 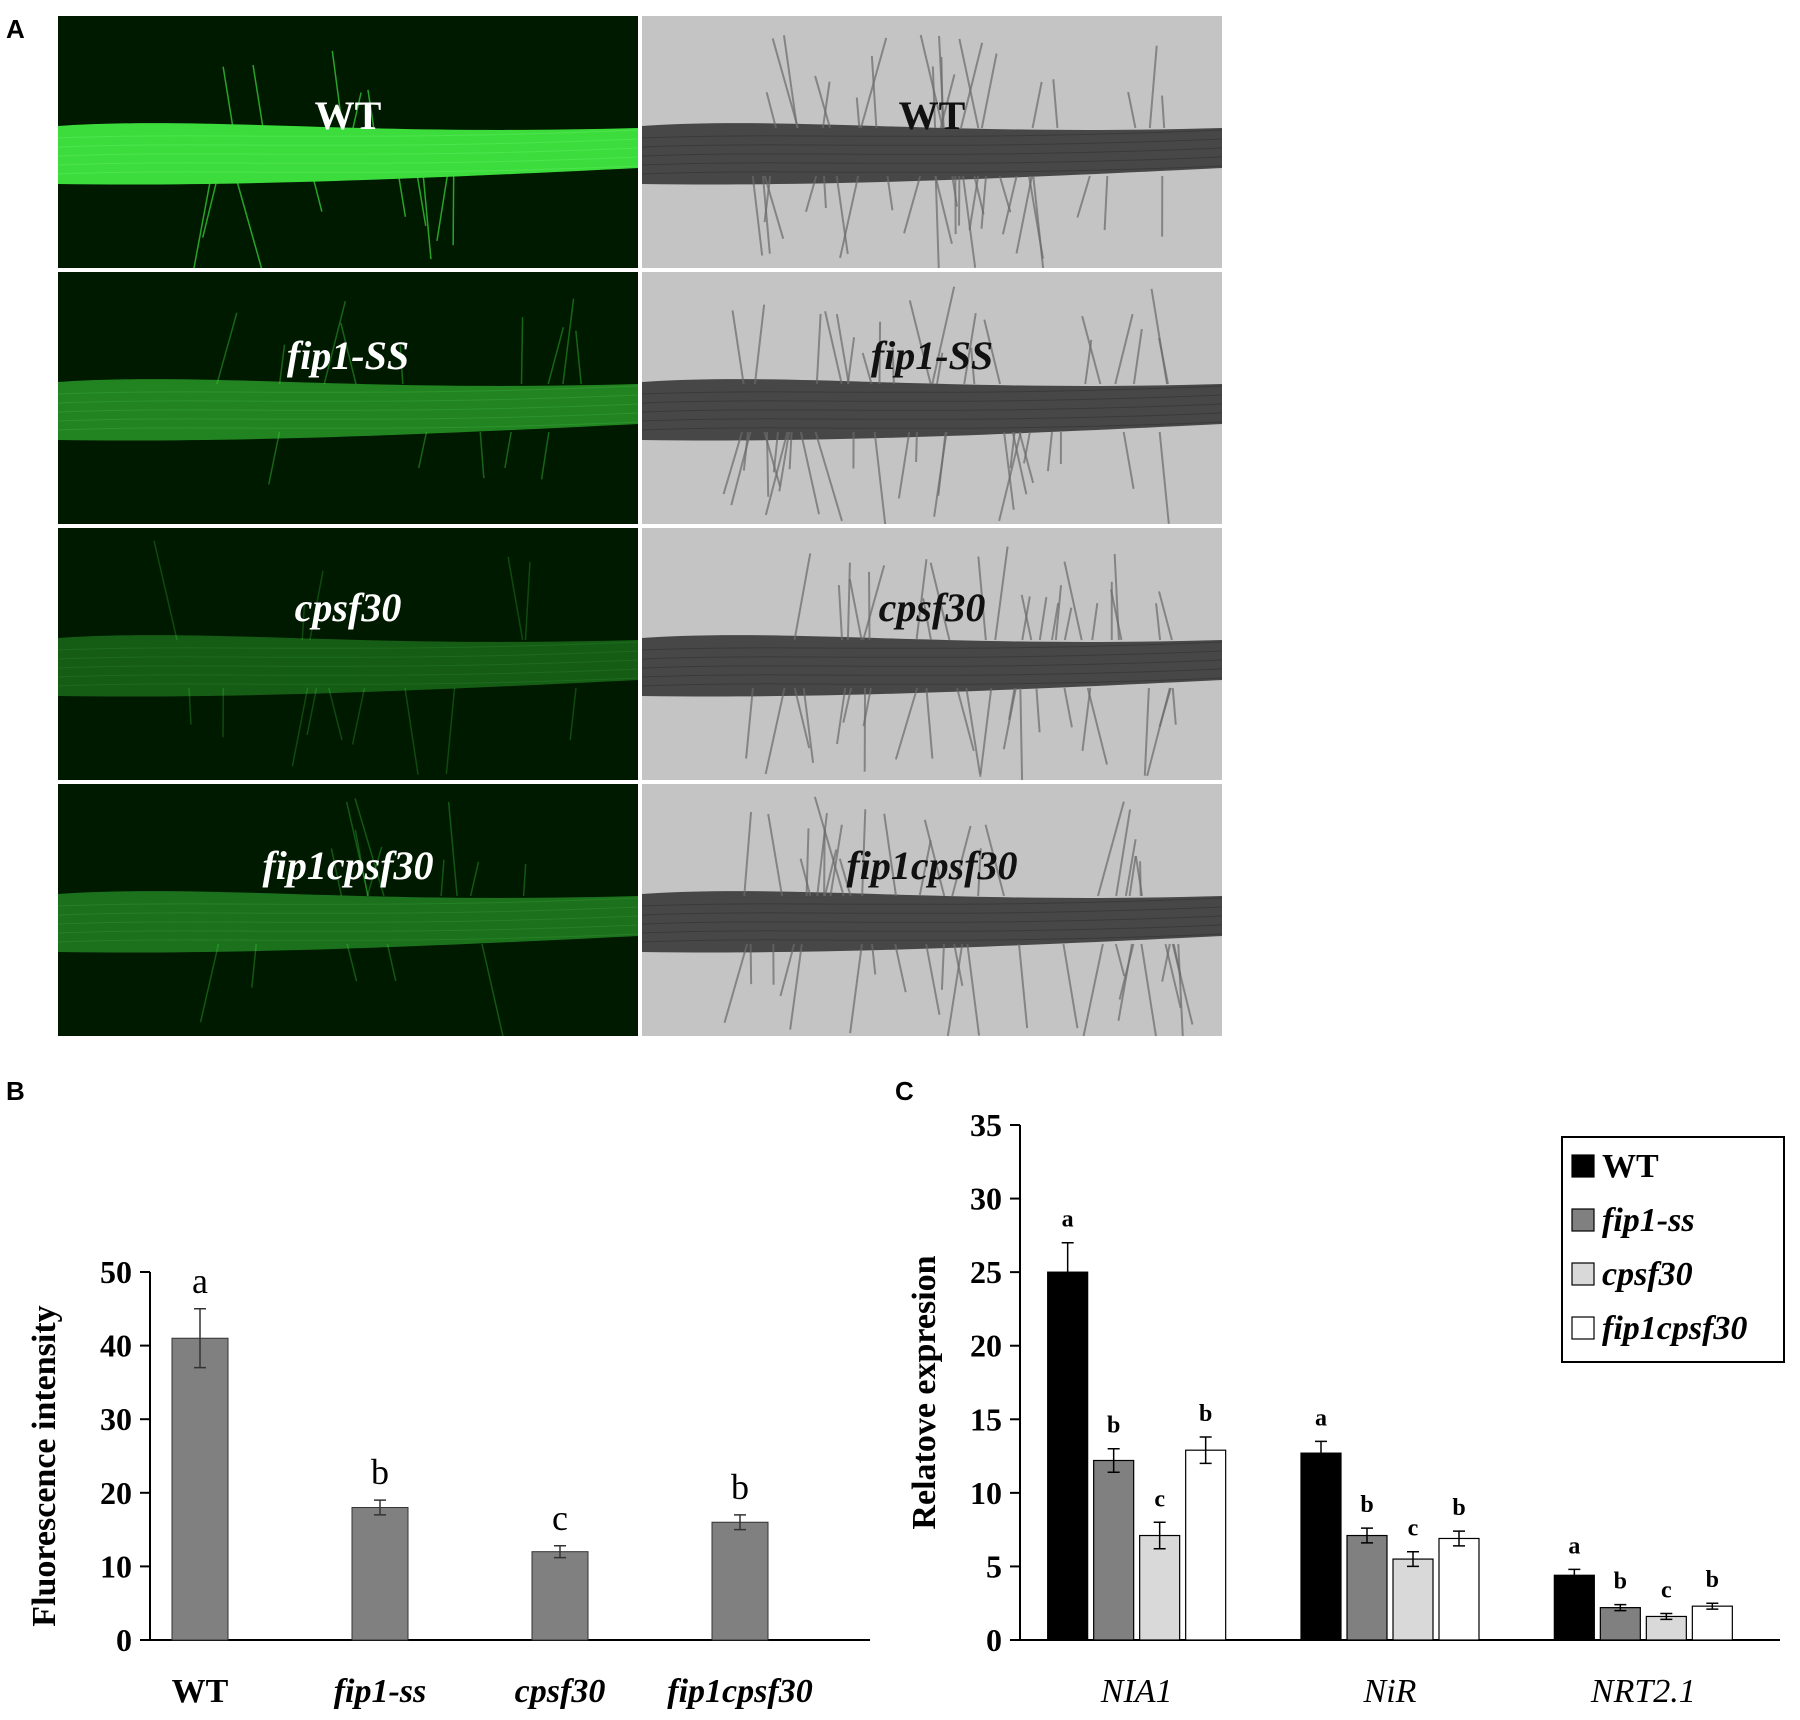 I want to click on genotype-label: cpsf30, so click(x=348, y=607).